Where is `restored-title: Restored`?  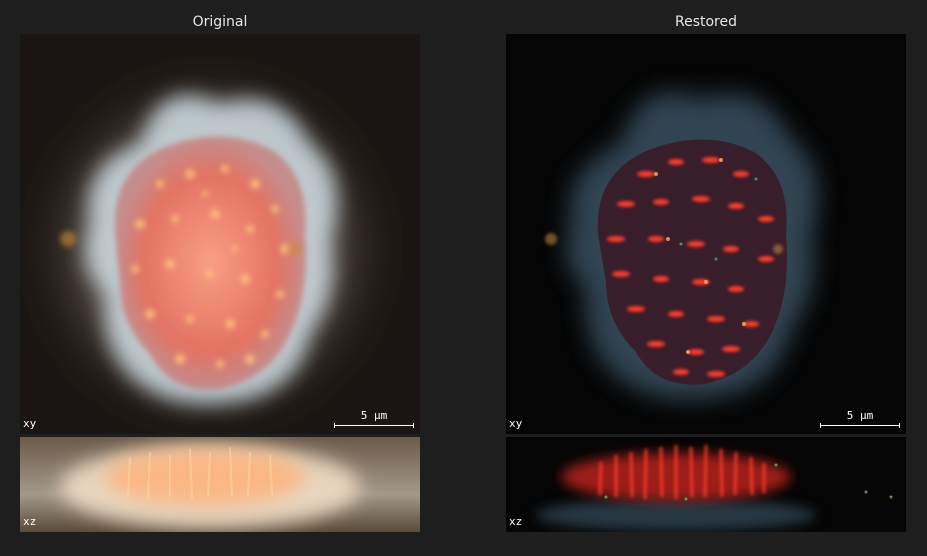 restored-title: Restored is located at coordinates (705, 22).